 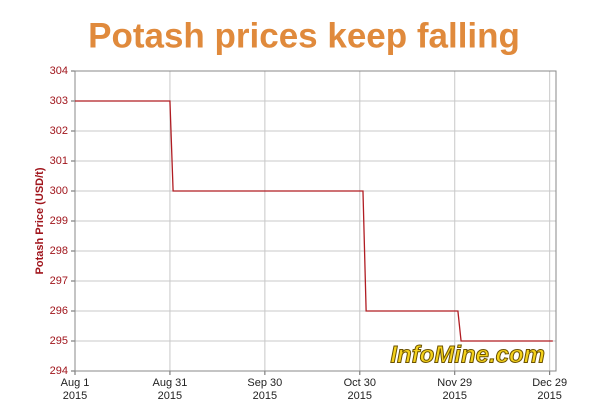 What do you see at coordinates (304, 35) in the screenshot?
I see `chart-title: Potash prices keep falling` at bounding box center [304, 35].